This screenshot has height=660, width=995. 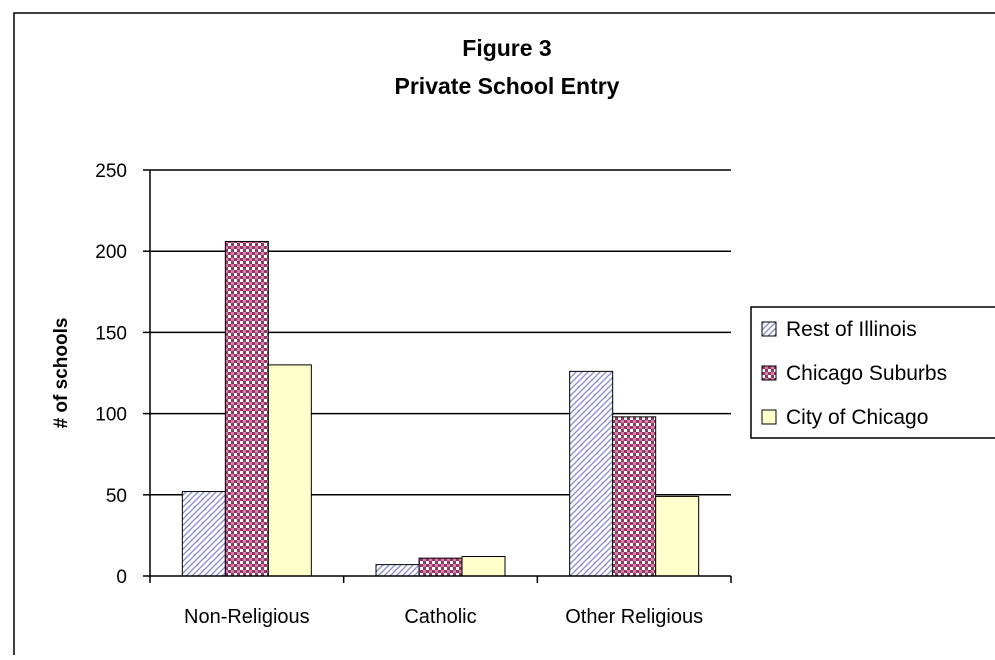 What do you see at coordinates (111, 415) in the screenshot?
I see `y-tick-label: 100` at bounding box center [111, 415].